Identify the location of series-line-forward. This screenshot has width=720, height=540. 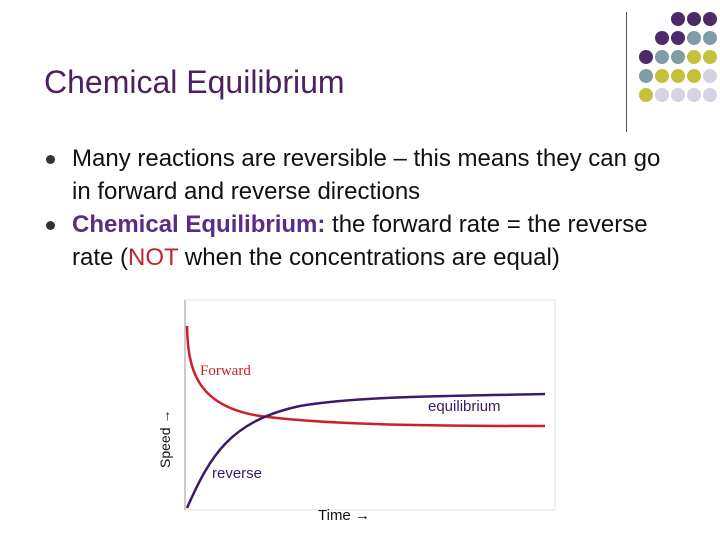
(365, 376).